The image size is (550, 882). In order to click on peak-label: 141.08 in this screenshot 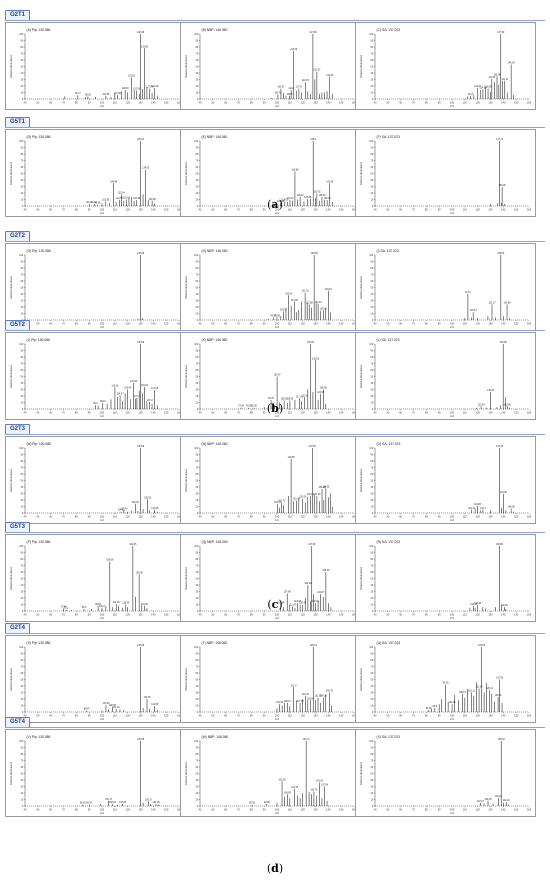, I will do `click(155, 87)`.